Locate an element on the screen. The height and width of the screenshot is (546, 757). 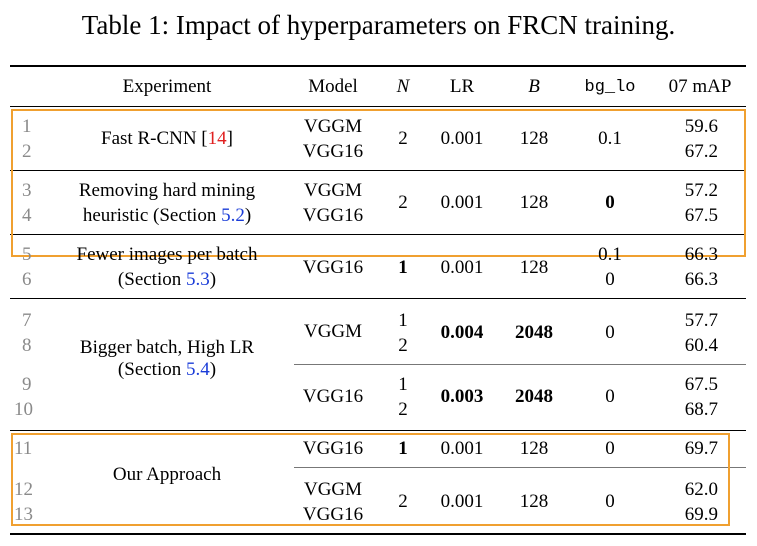
section-link: 5.2 is located at coordinates (233, 215).